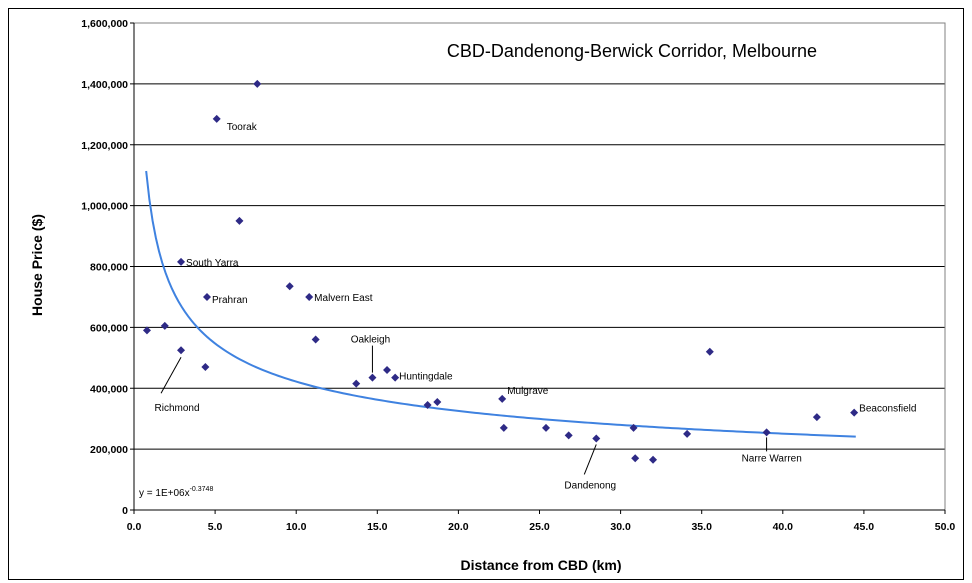  What do you see at coordinates (864, 527) in the screenshot?
I see `x-tick-label: 45.0` at bounding box center [864, 527].